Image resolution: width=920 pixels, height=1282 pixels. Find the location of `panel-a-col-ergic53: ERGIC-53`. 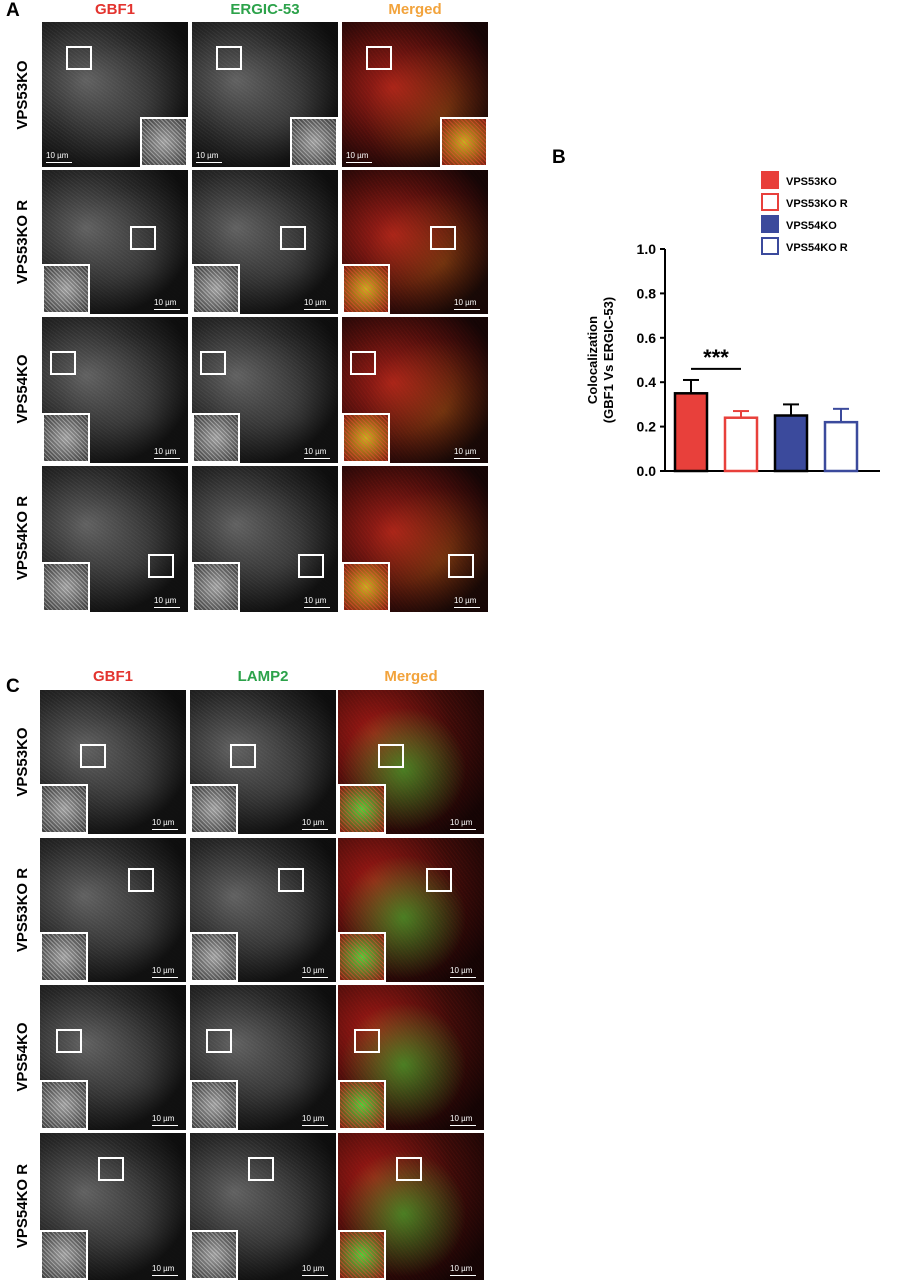

panel-a-col-ergic53: ERGIC-53 is located at coordinates (265, 9).